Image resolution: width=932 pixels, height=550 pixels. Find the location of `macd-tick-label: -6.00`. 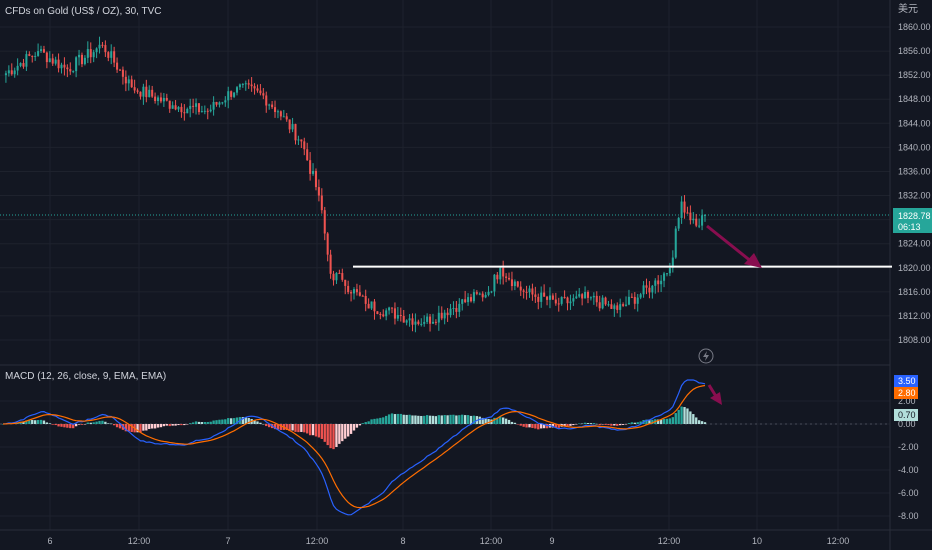

macd-tick-label: -6.00 is located at coordinates (908, 493).